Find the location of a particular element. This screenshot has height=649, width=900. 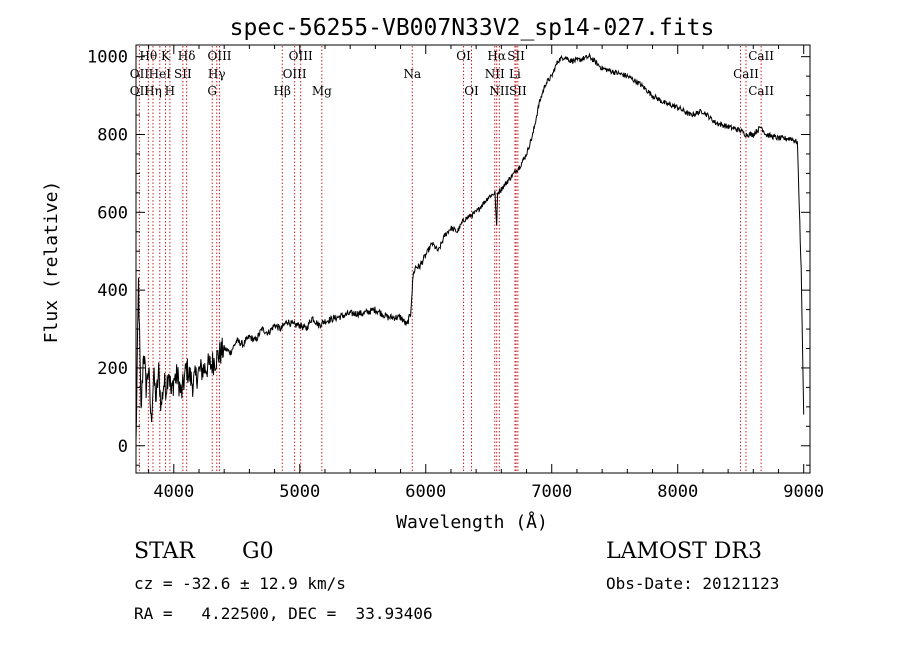

x-tick-label: 4000 is located at coordinates (173, 492).